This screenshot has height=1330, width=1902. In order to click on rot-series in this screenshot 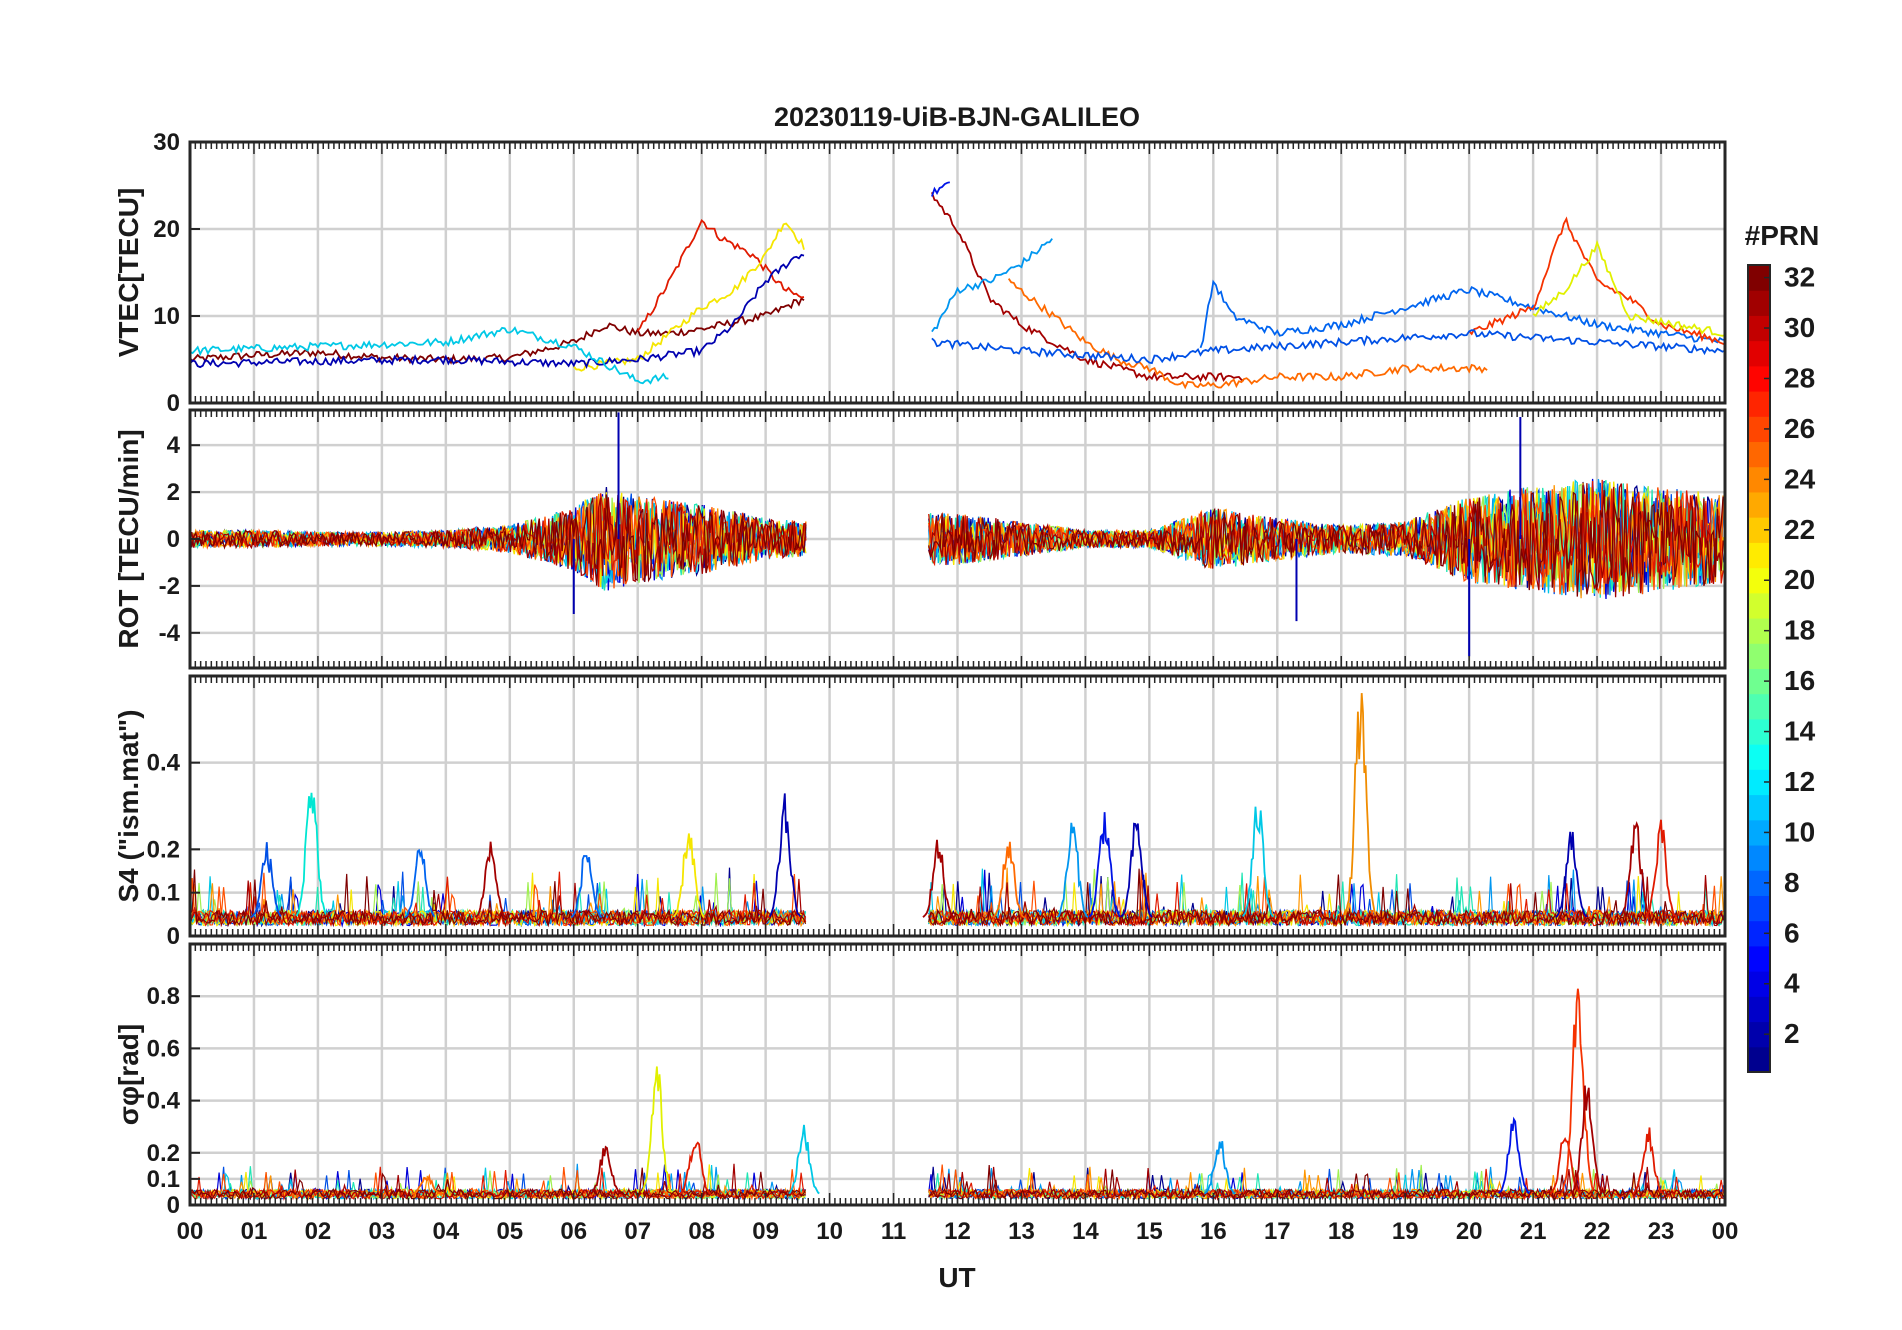, I will do `click(498, 540)`.